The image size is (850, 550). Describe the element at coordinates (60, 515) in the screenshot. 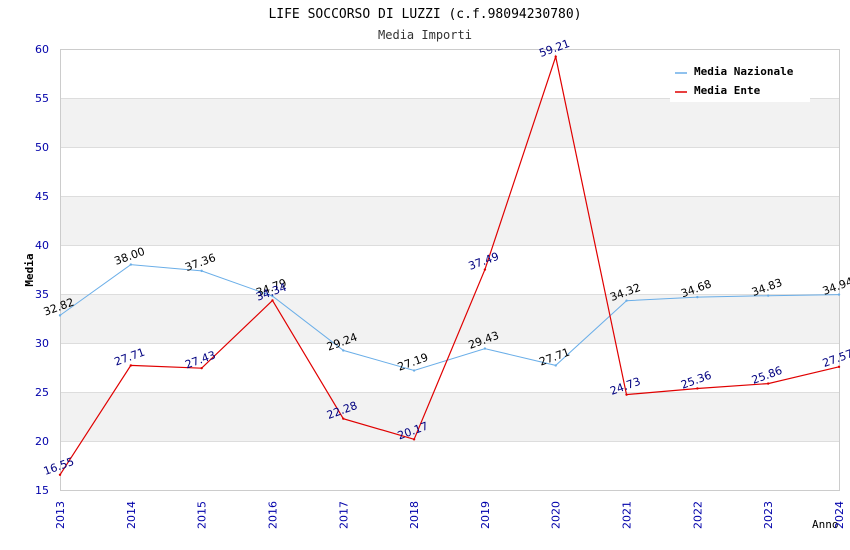

I see `x-tick-label: 2013` at that location.